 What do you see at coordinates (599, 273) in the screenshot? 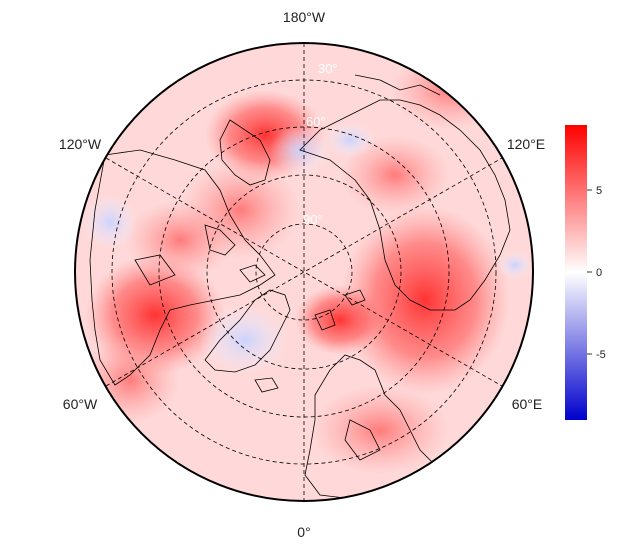
I see `colorbar-tick-0: 0` at bounding box center [599, 273].